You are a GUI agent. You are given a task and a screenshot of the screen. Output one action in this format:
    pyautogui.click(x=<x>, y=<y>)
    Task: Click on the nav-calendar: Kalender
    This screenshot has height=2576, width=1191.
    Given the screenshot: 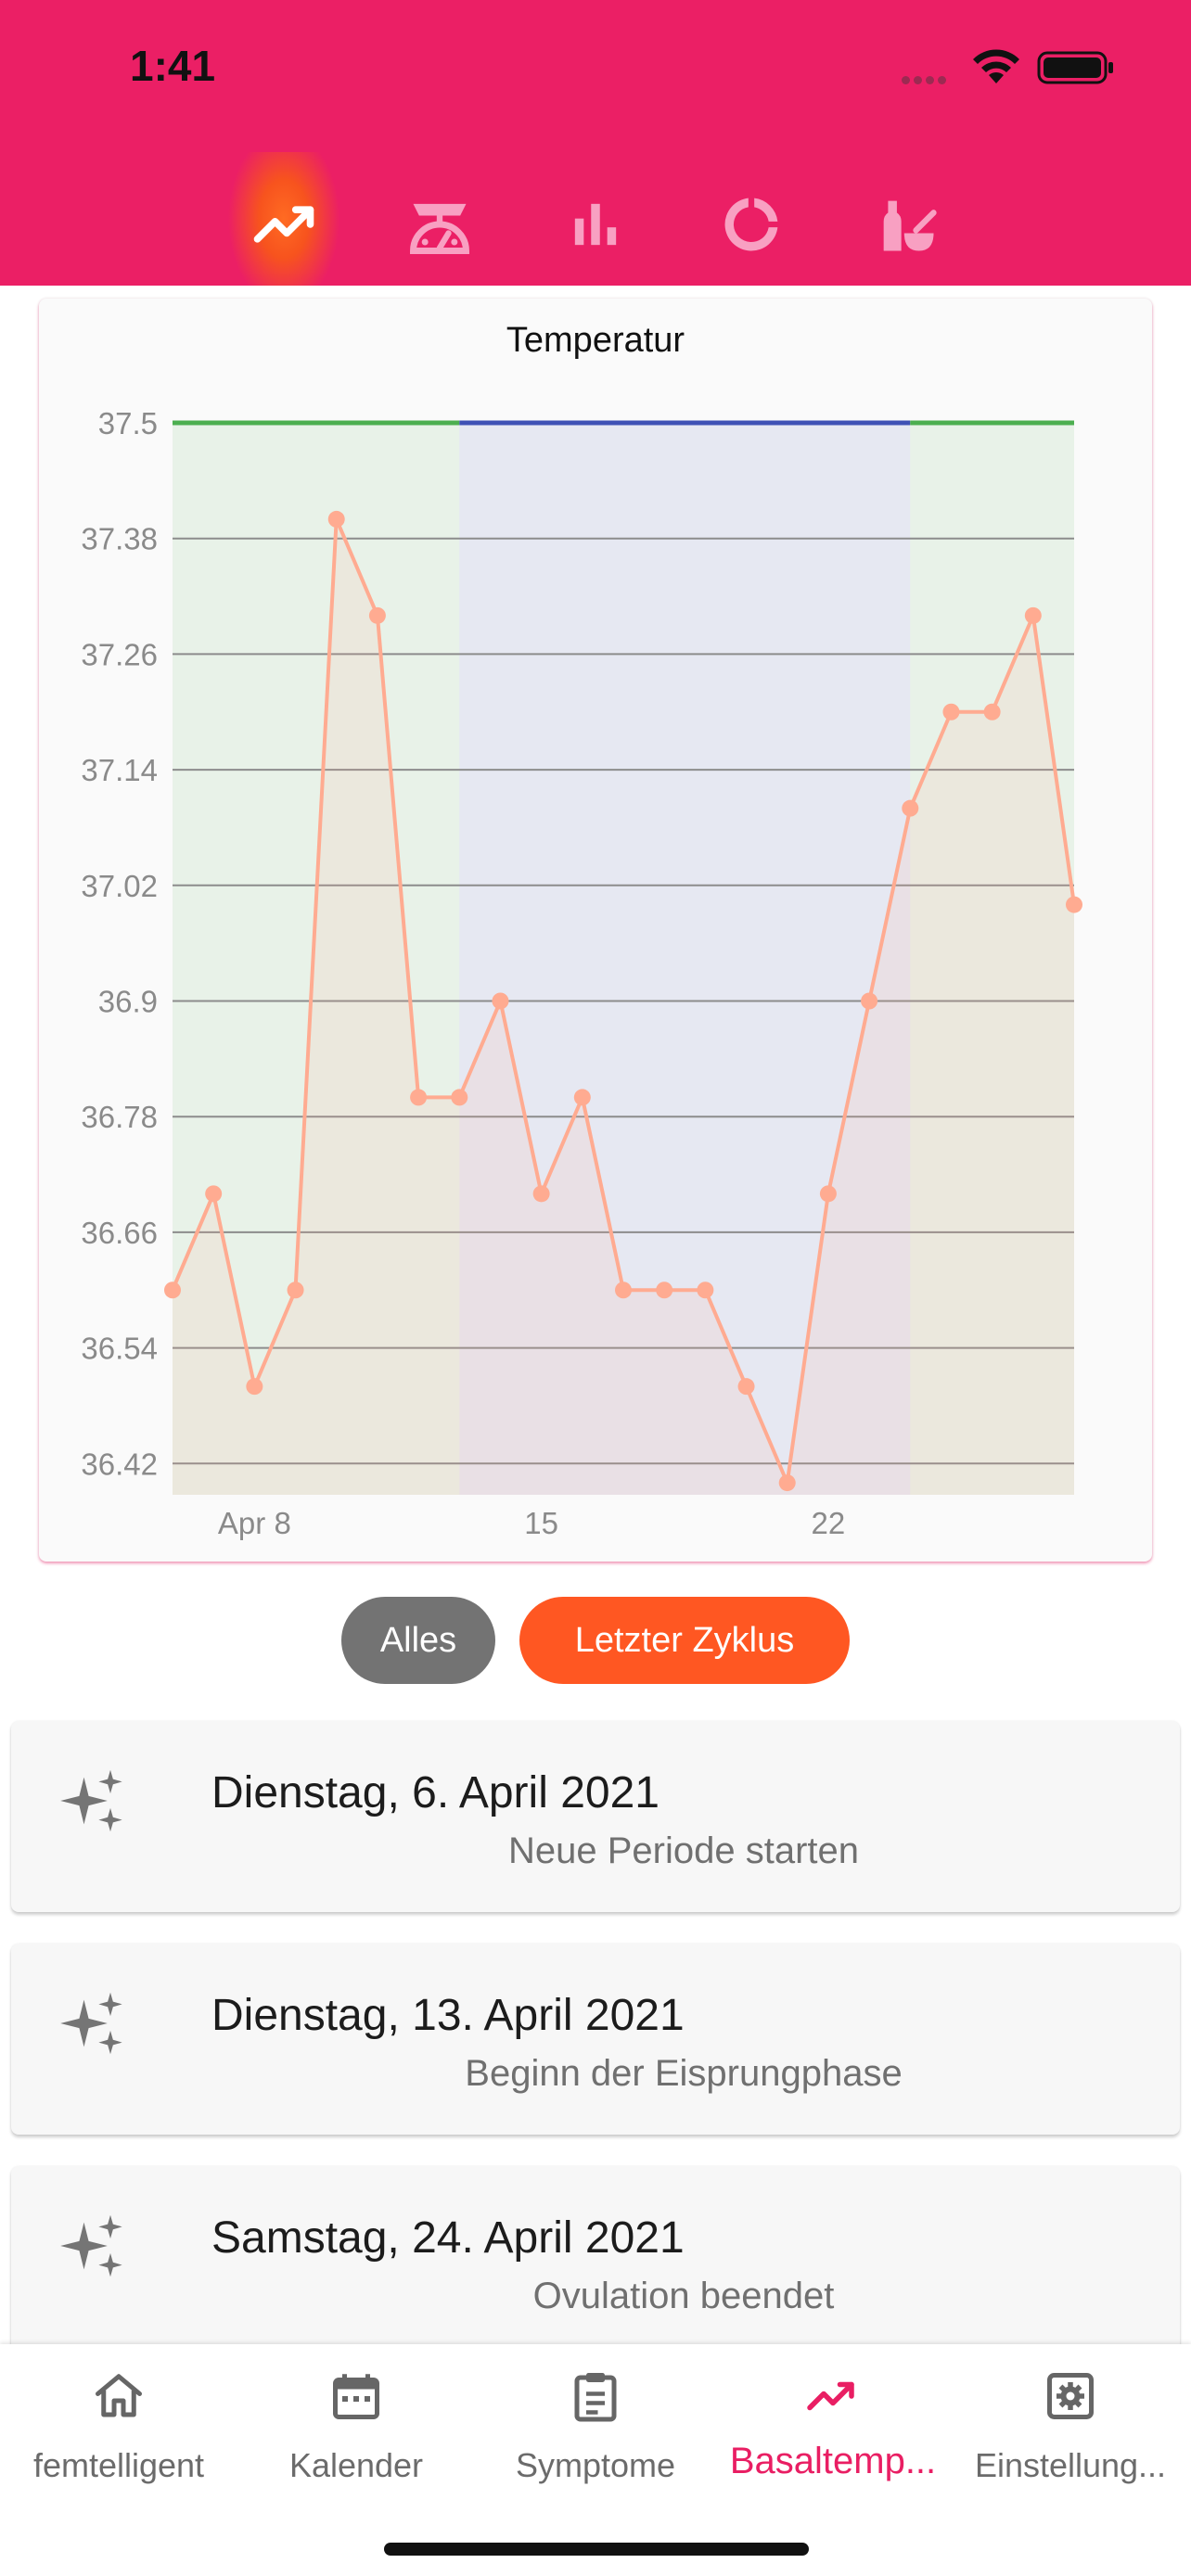 What is the action you would take?
    pyautogui.click(x=356, y=2423)
    